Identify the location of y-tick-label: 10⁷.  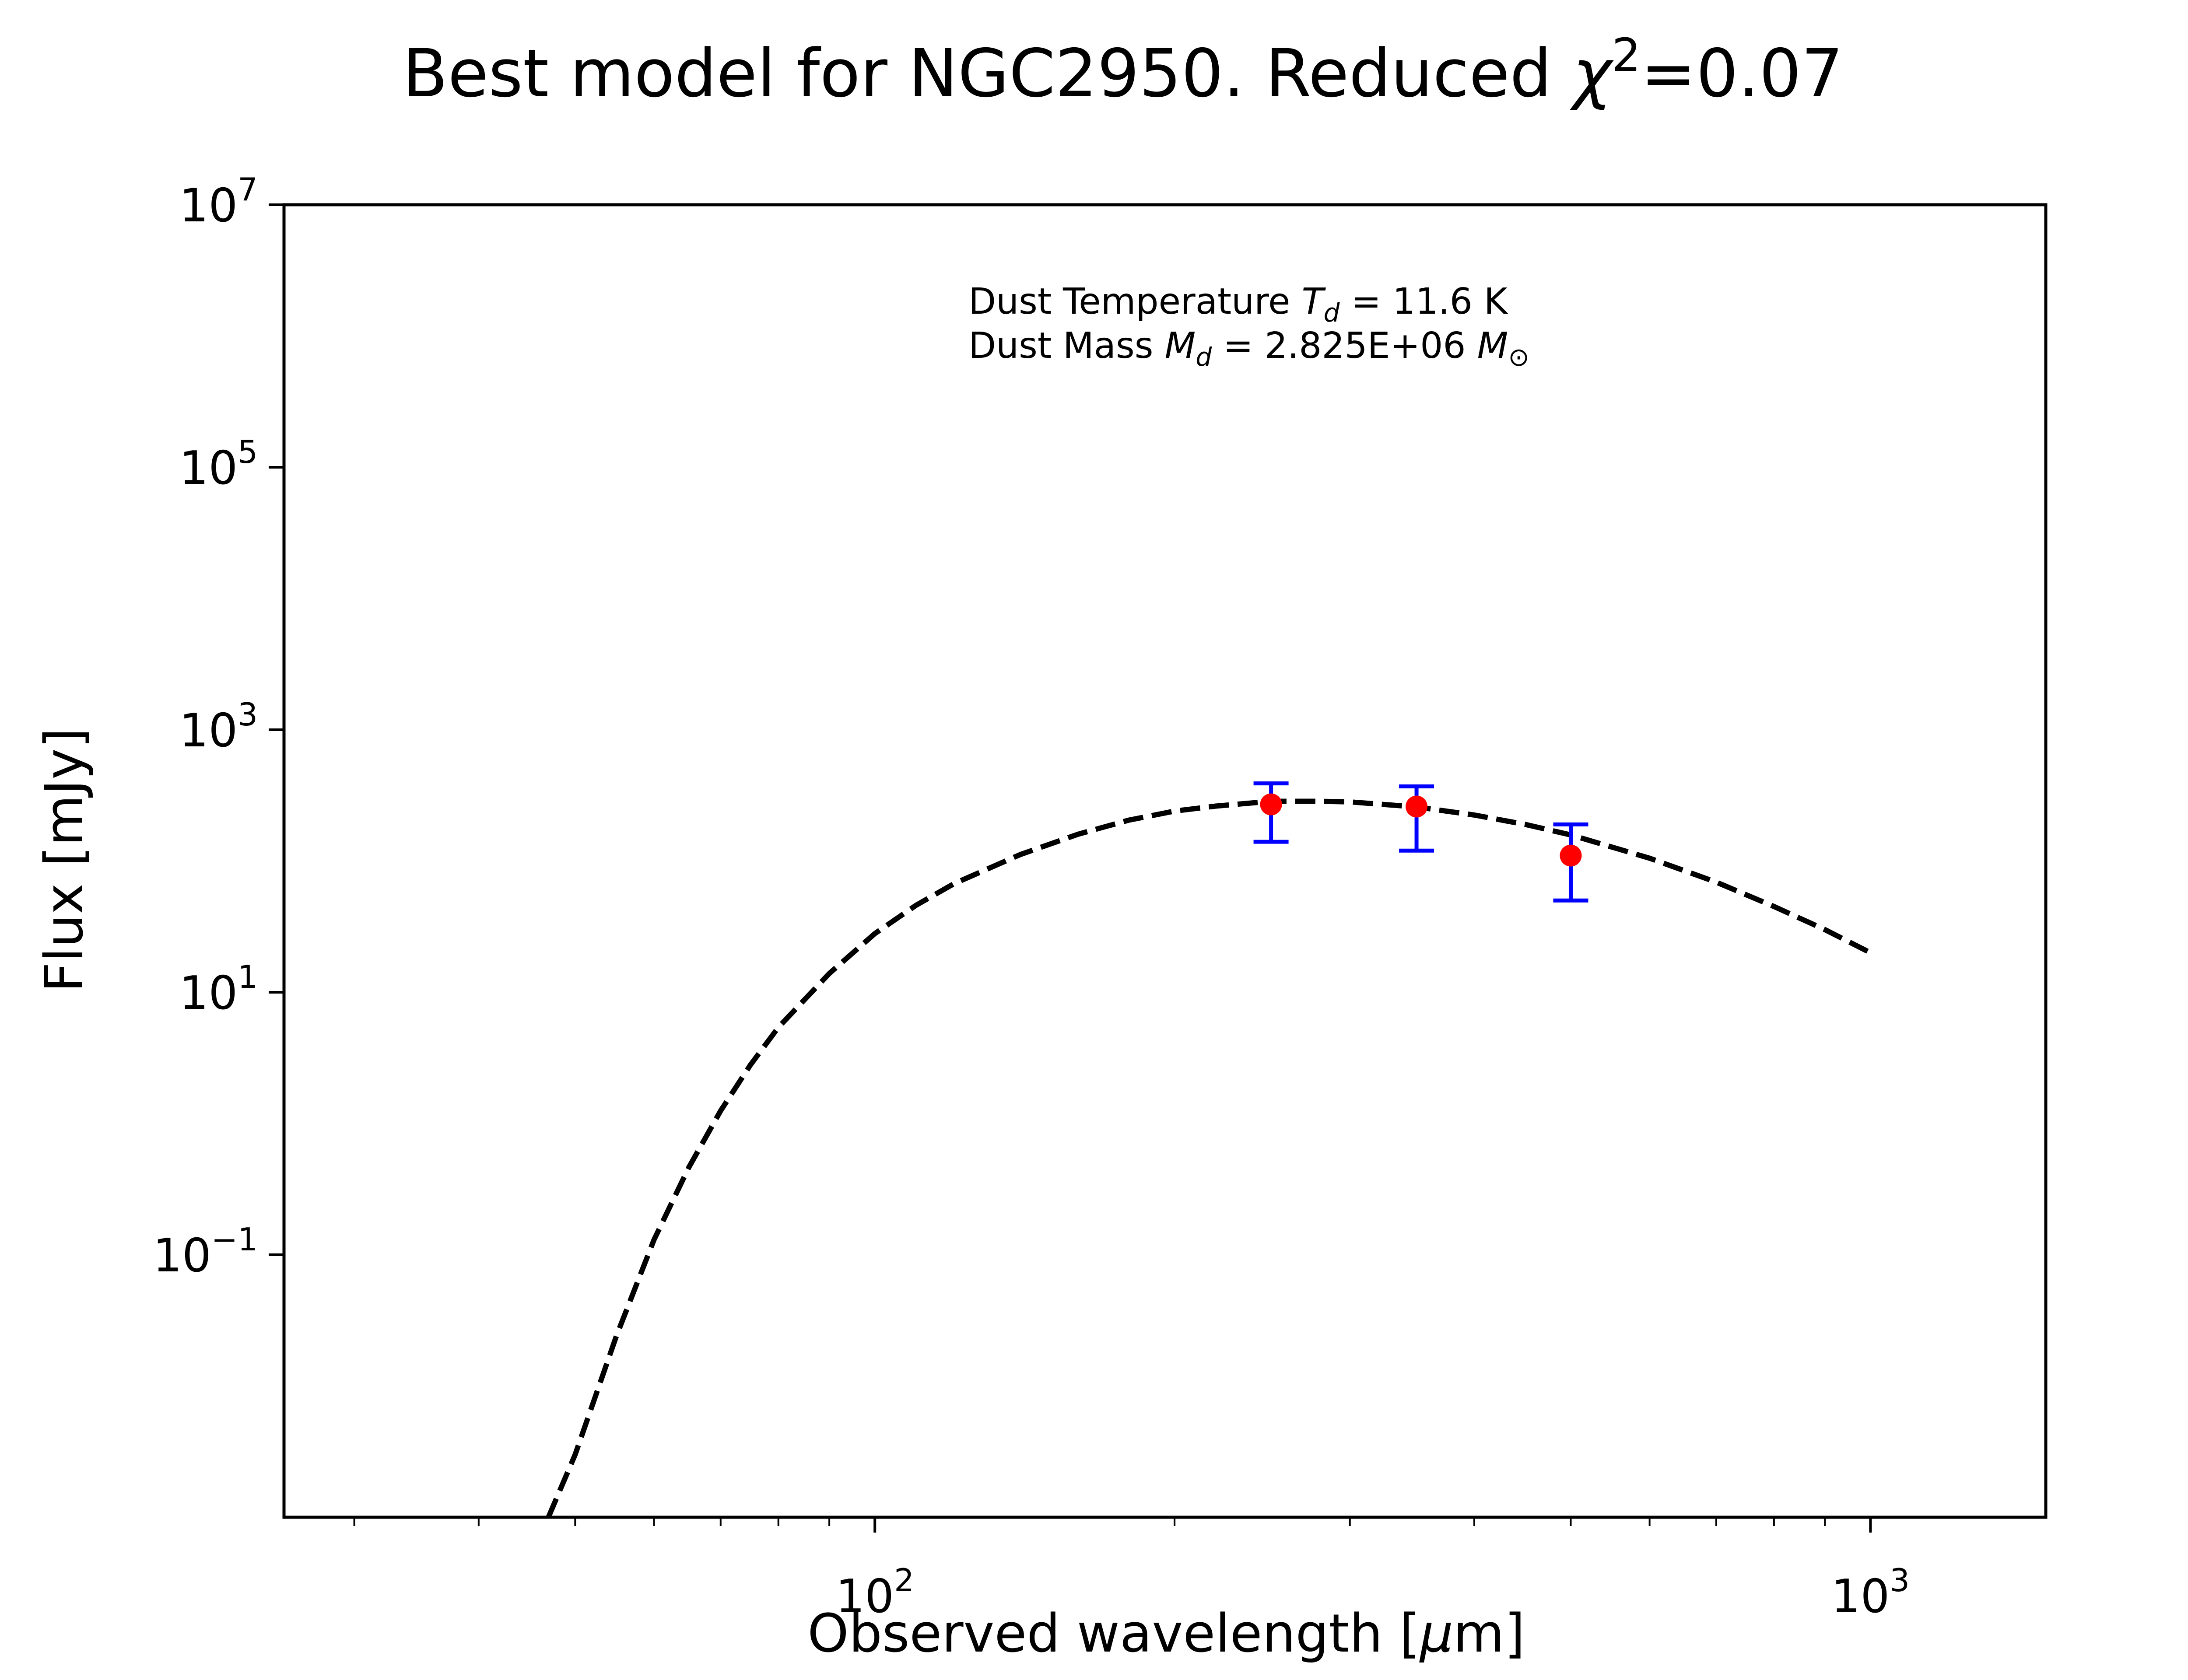
(218, 201).